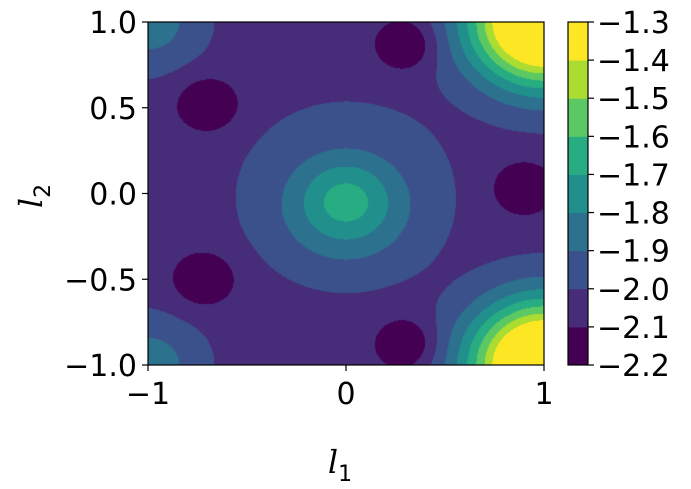 The height and width of the screenshot is (489, 691). What do you see at coordinates (633, 23) in the screenshot?
I see `colorbar-tick-label: −1.3` at bounding box center [633, 23].